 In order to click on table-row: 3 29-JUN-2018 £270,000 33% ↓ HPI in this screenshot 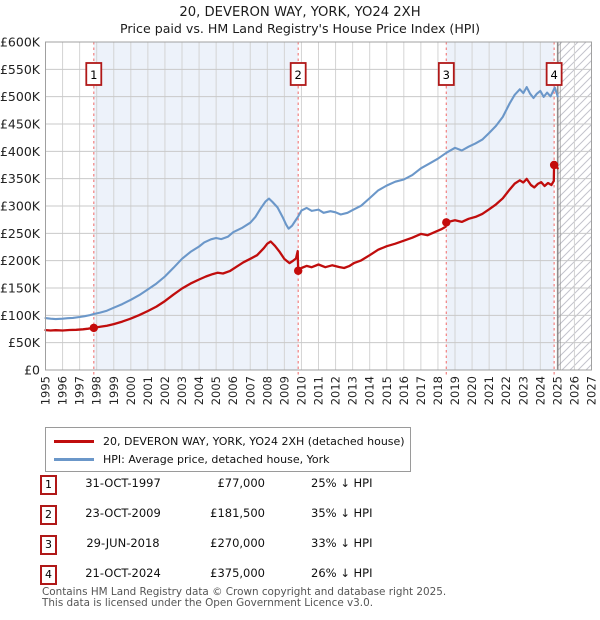, I will do `click(300, 546)`.